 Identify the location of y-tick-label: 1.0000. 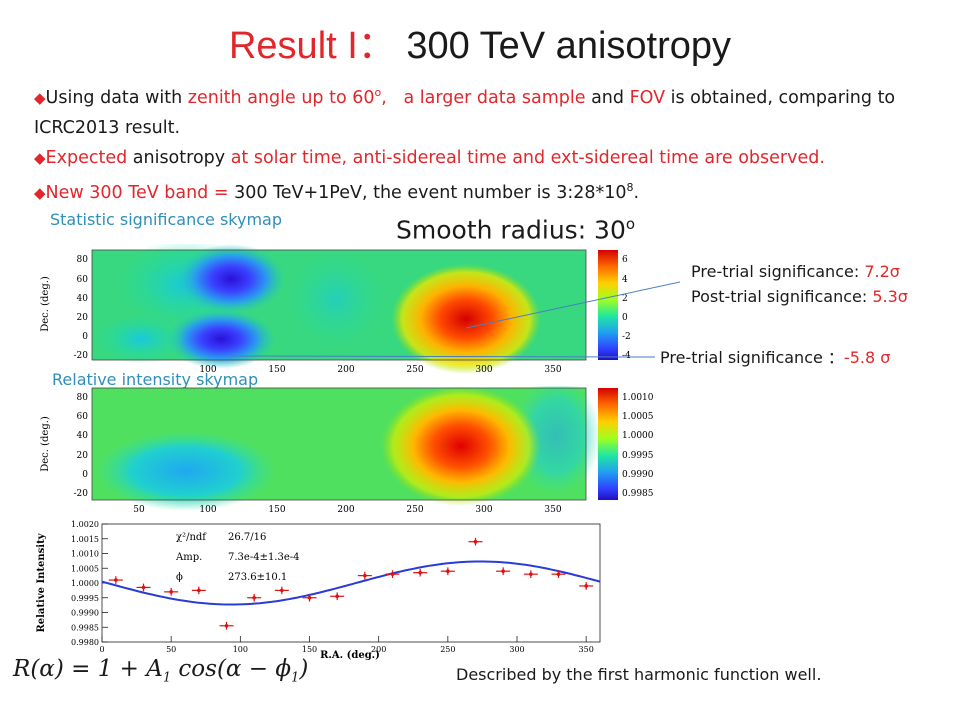
(85, 583).